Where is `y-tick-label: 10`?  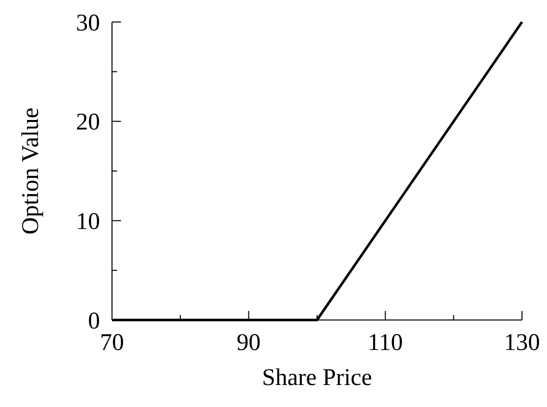
y-tick-label: 10 is located at coordinates (88, 222).